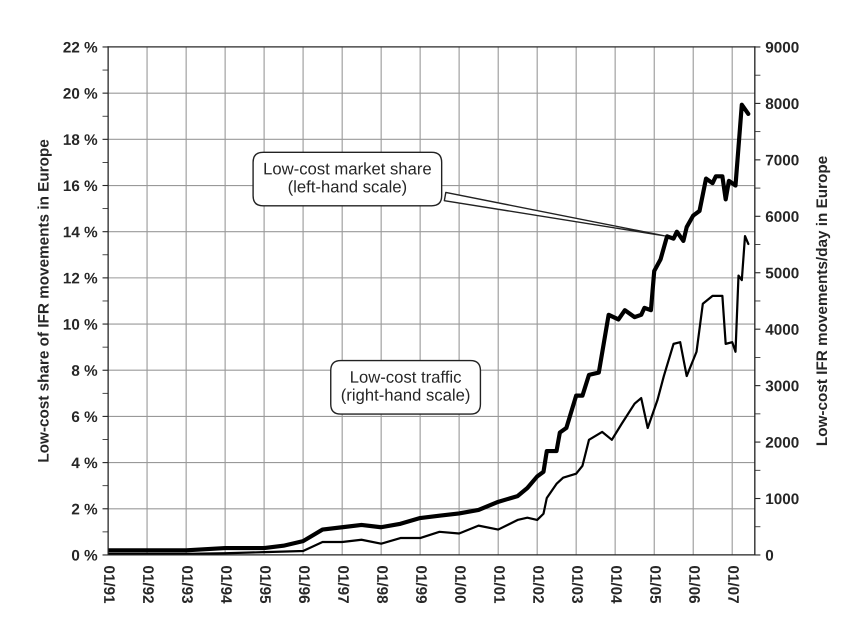 This screenshot has width=851, height=618. What do you see at coordinates (85, 509) in the screenshot?
I see `y-tick-label: 2 %` at bounding box center [85, 509].